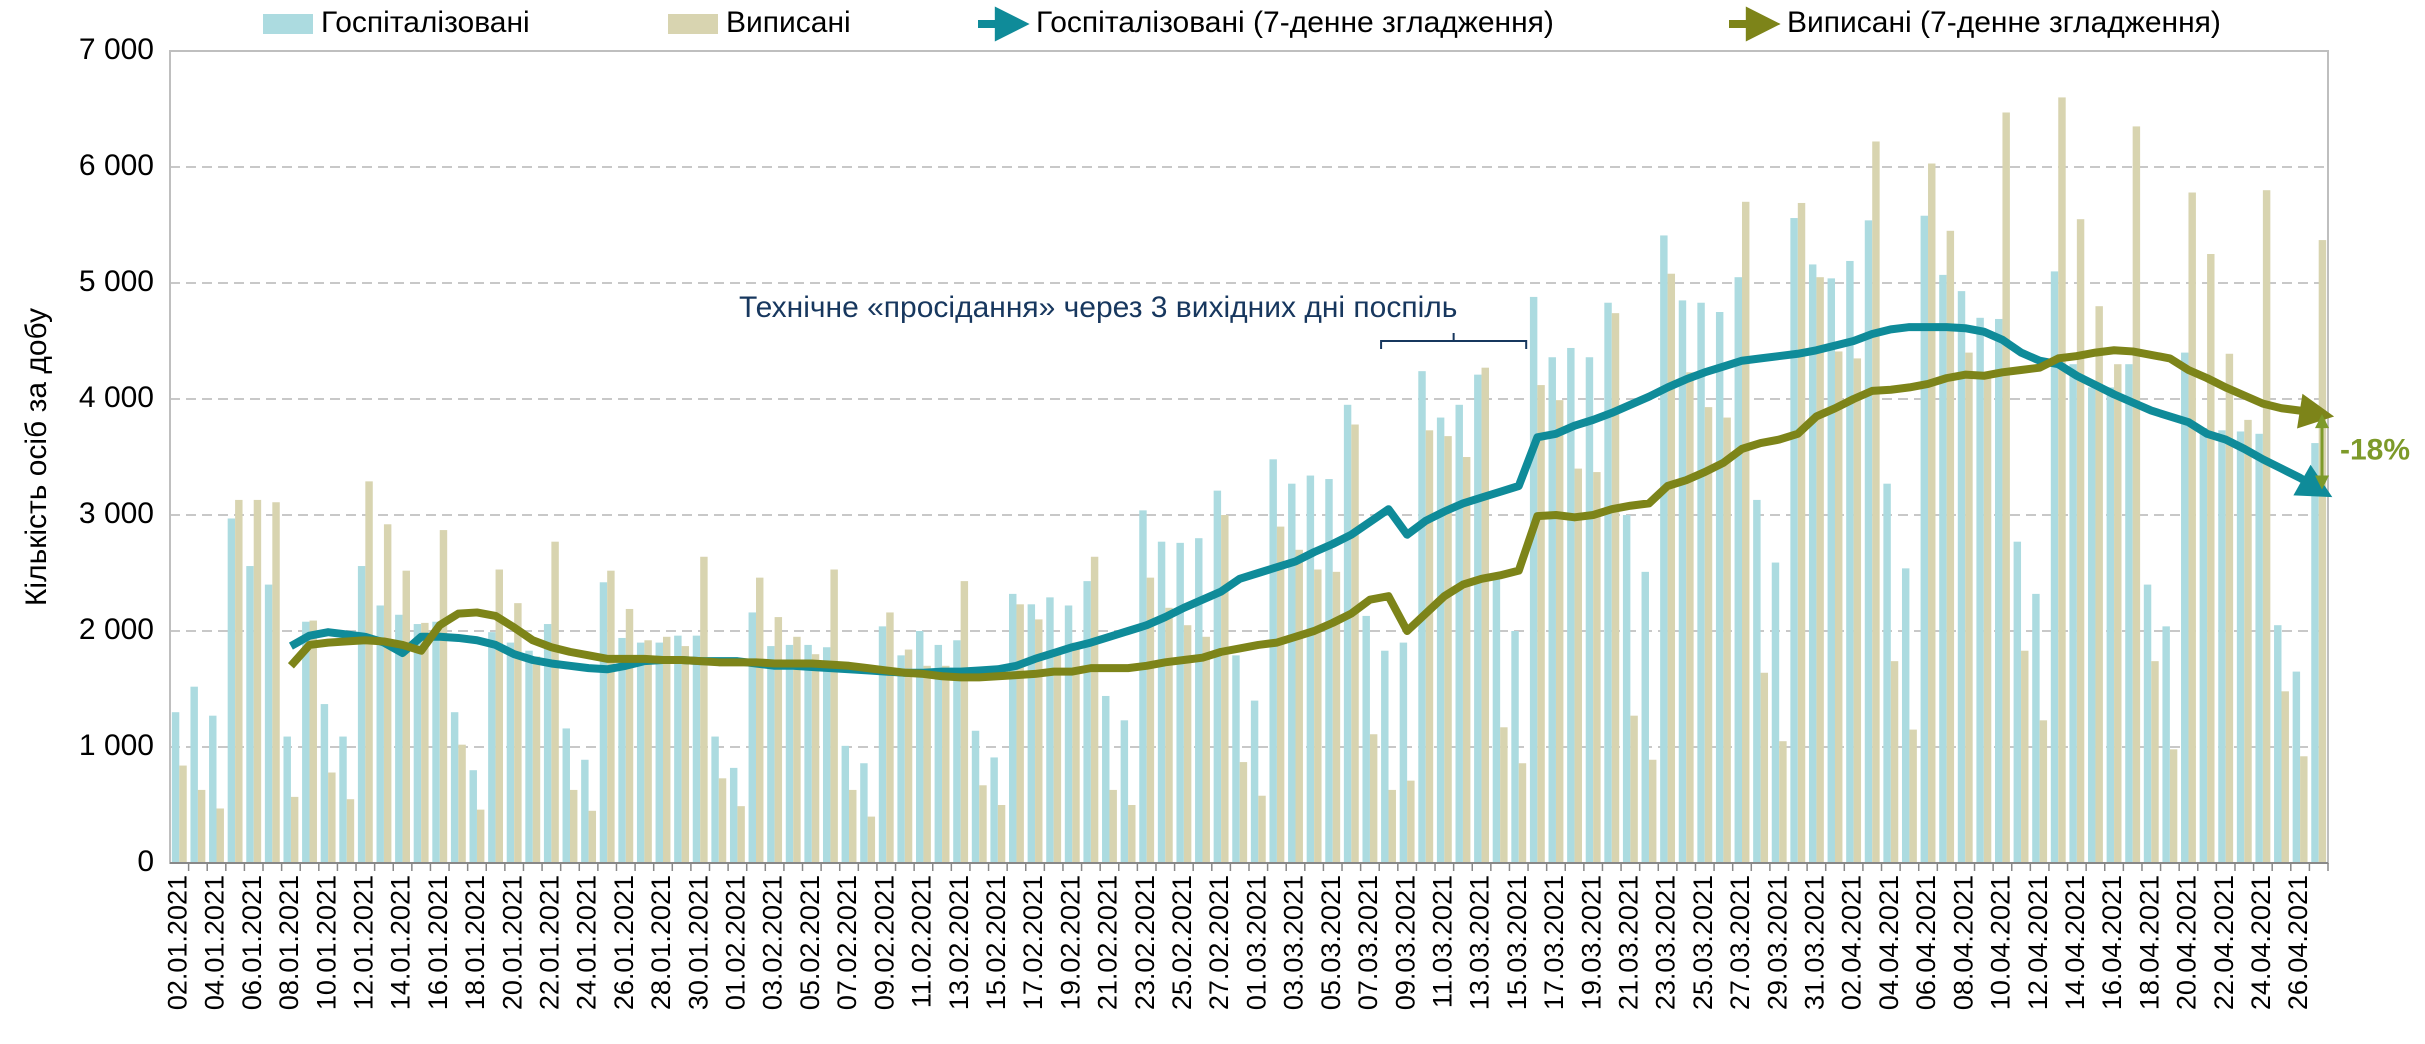 The height and width of the screenshot is (1044, 2425). Describe the element at coordinates (549, 942) in the screenshot. I see `x-tick-label: 22.01.2021` at that location.